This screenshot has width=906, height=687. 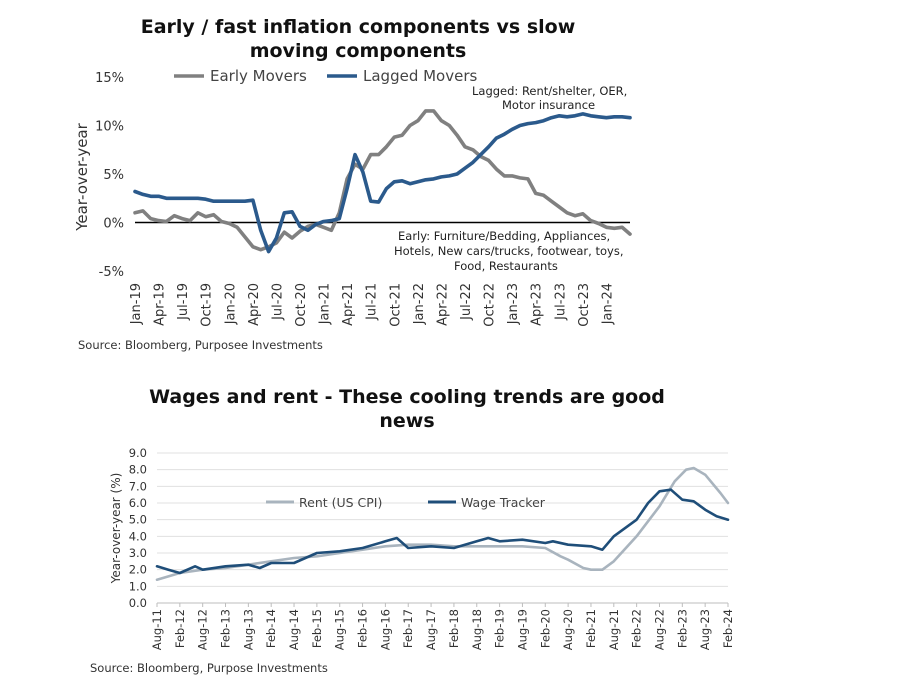 I want to click on chart1-ylabel: Year-over-year, so click(x=82, y=176).